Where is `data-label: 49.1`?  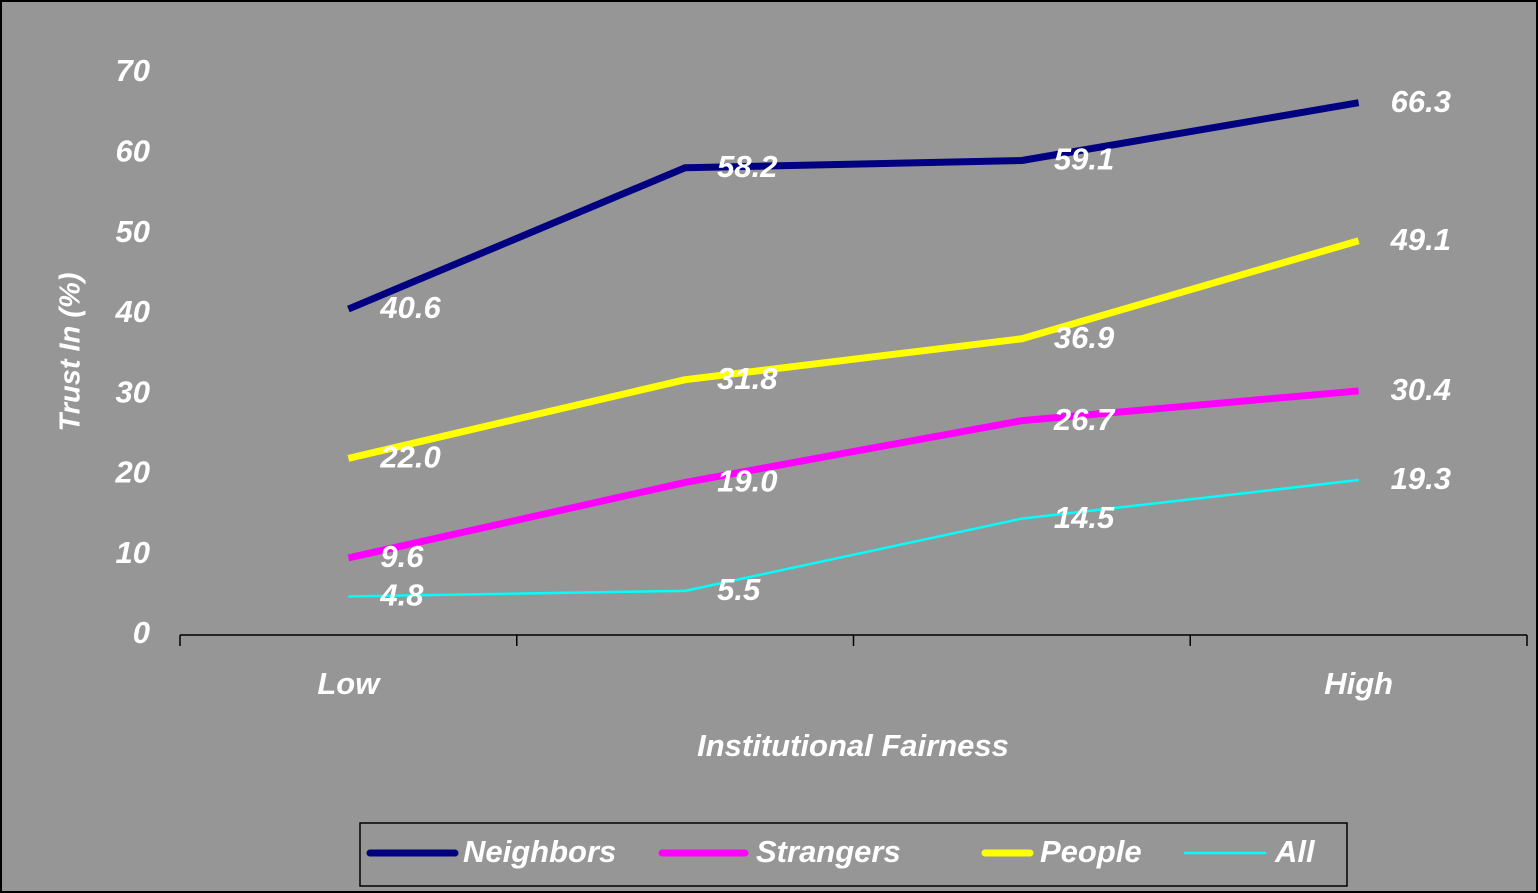
data-label: 49.1 is located at coordinates (1420, 239).